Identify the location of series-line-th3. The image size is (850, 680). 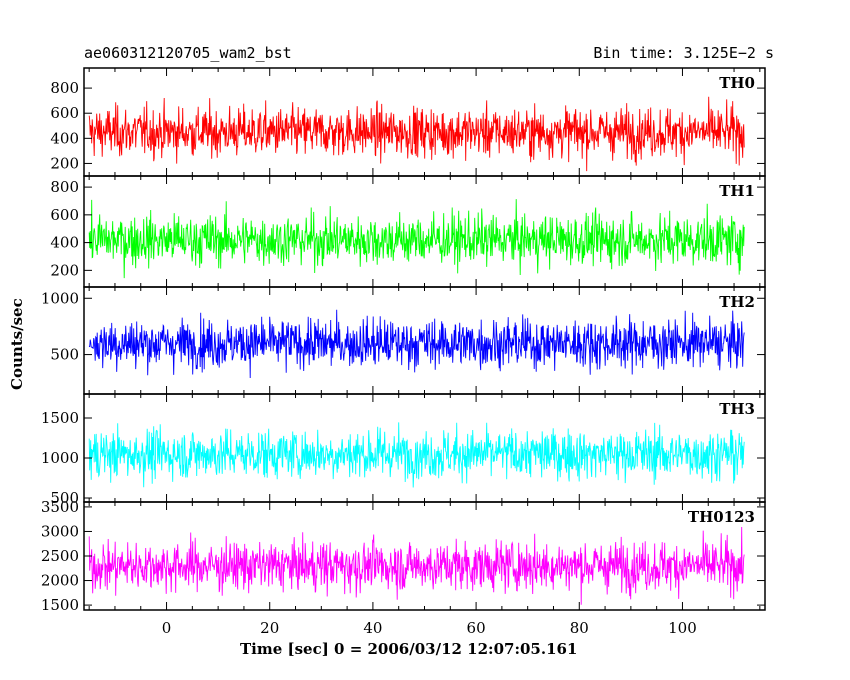
(416, 455).